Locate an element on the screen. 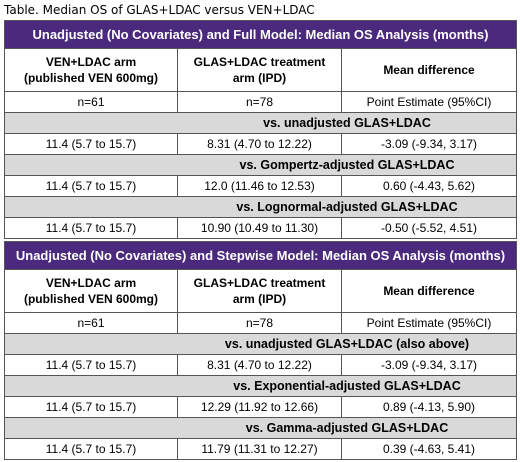  data-cell: 10.90 (10.49 to 11.30) is located at coordinates (259, 228).